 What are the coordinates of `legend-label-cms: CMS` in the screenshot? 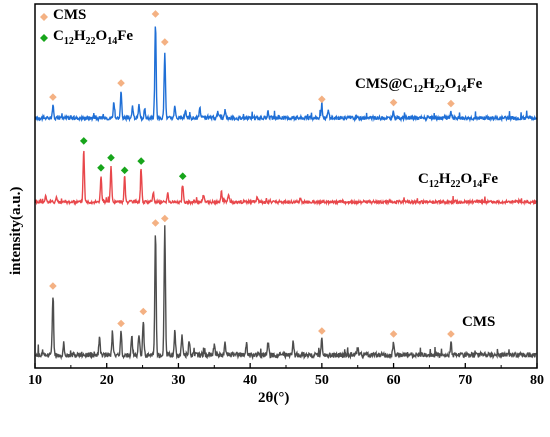 It's located at (69, 15).